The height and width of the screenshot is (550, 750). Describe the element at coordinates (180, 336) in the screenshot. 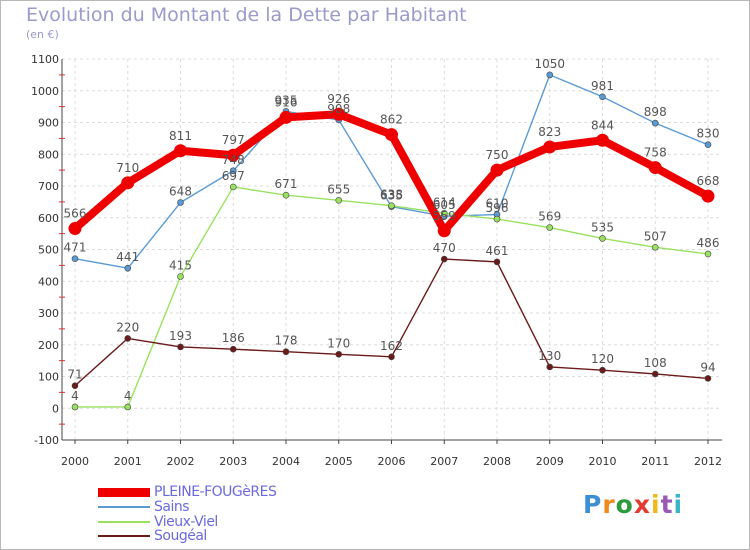

I see `data-label-soug-al: 193` at that location.